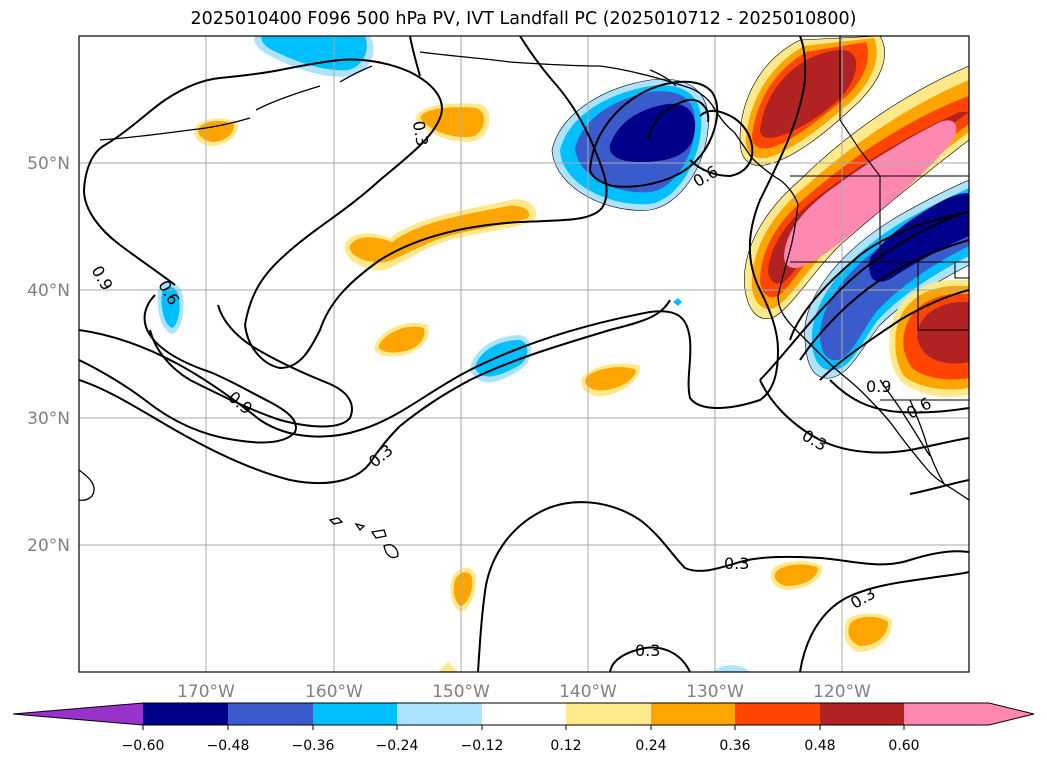 This screenshot has height=765, width=1047. Describe the element at coordinates (461, 692) in the screenshot. I see `lon-label-150w: 150°W` at that location.